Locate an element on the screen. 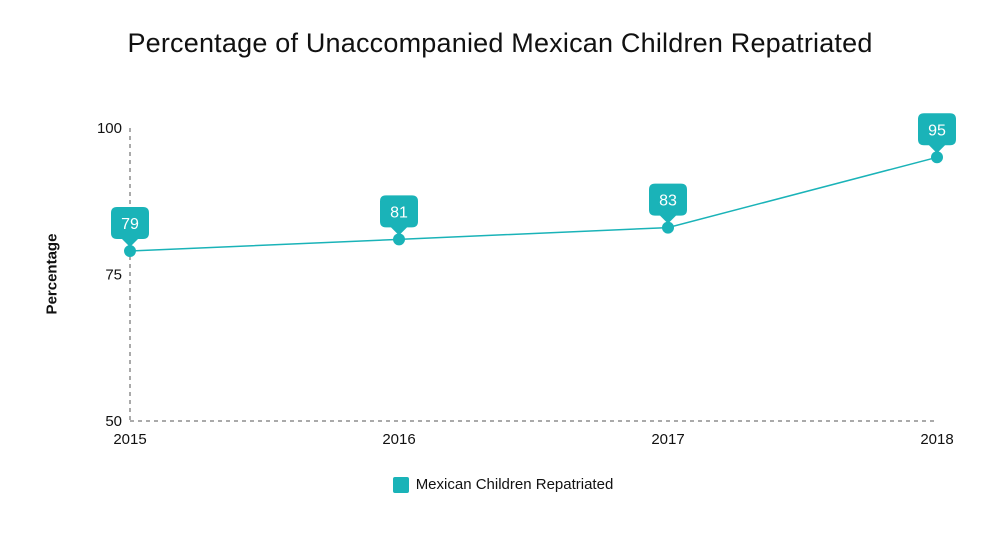 The width and height of the screenshot is (1000, 539). x-tick-label: 2017 is located at coordinates (667, 439).